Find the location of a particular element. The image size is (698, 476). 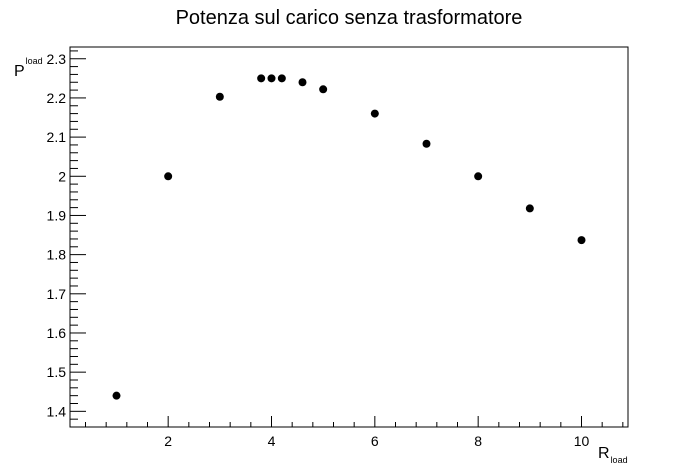

y-tick-label: 2.3 is located at coordinates (57, 59).